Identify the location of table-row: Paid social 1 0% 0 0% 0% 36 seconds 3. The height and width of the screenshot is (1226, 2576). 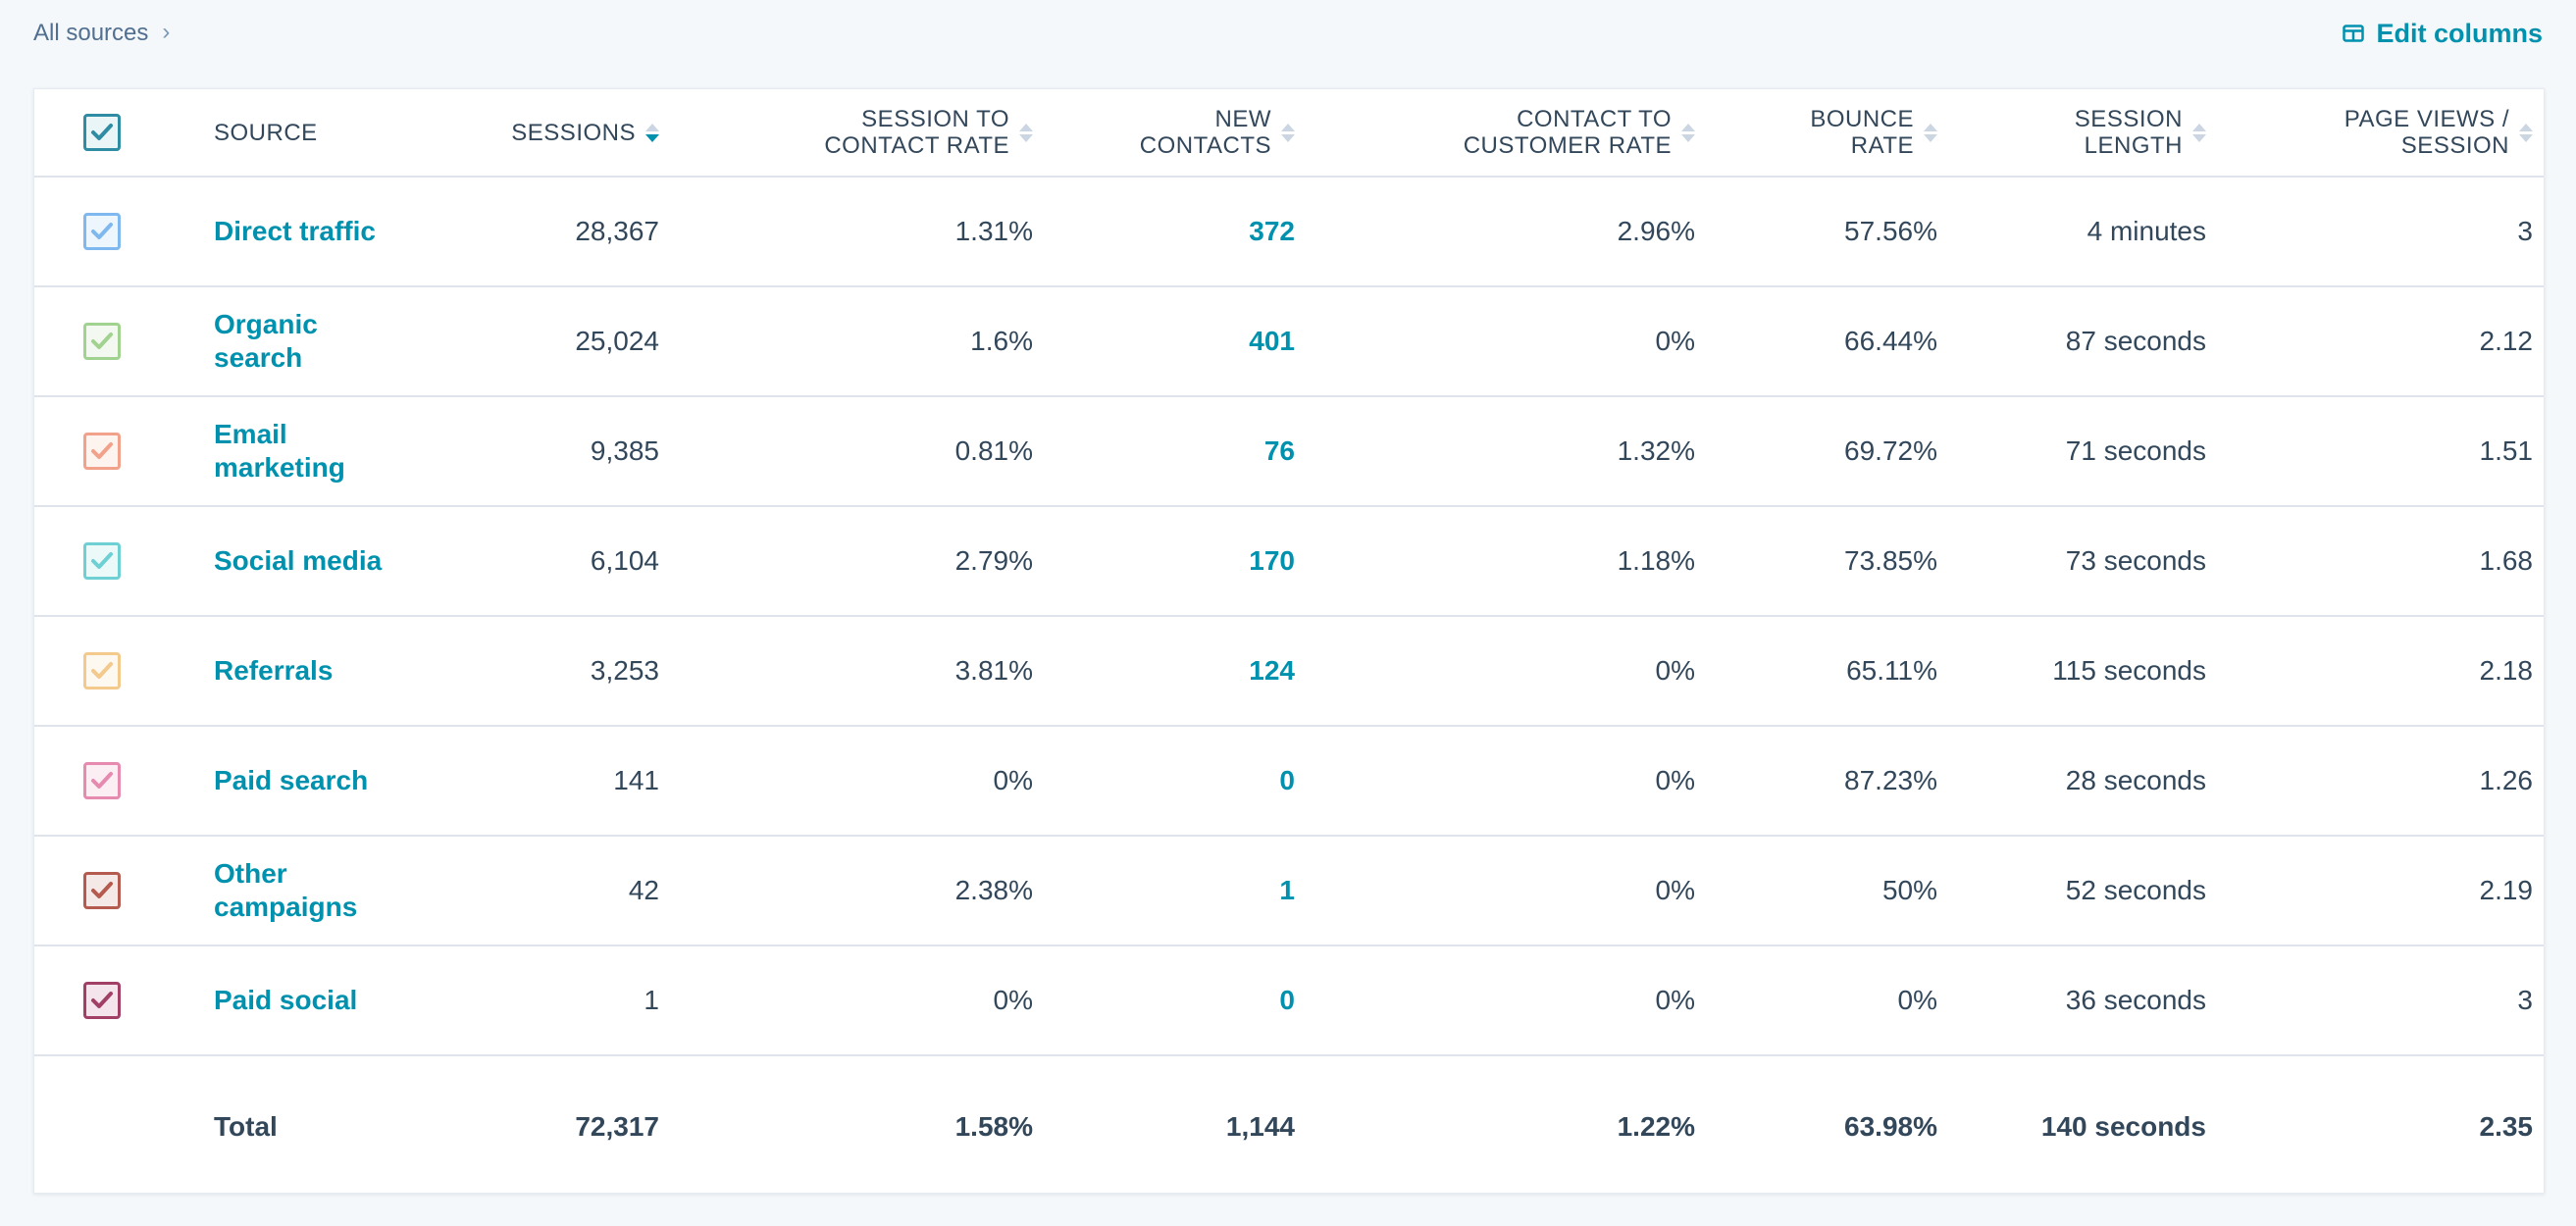
(1289, 1001).